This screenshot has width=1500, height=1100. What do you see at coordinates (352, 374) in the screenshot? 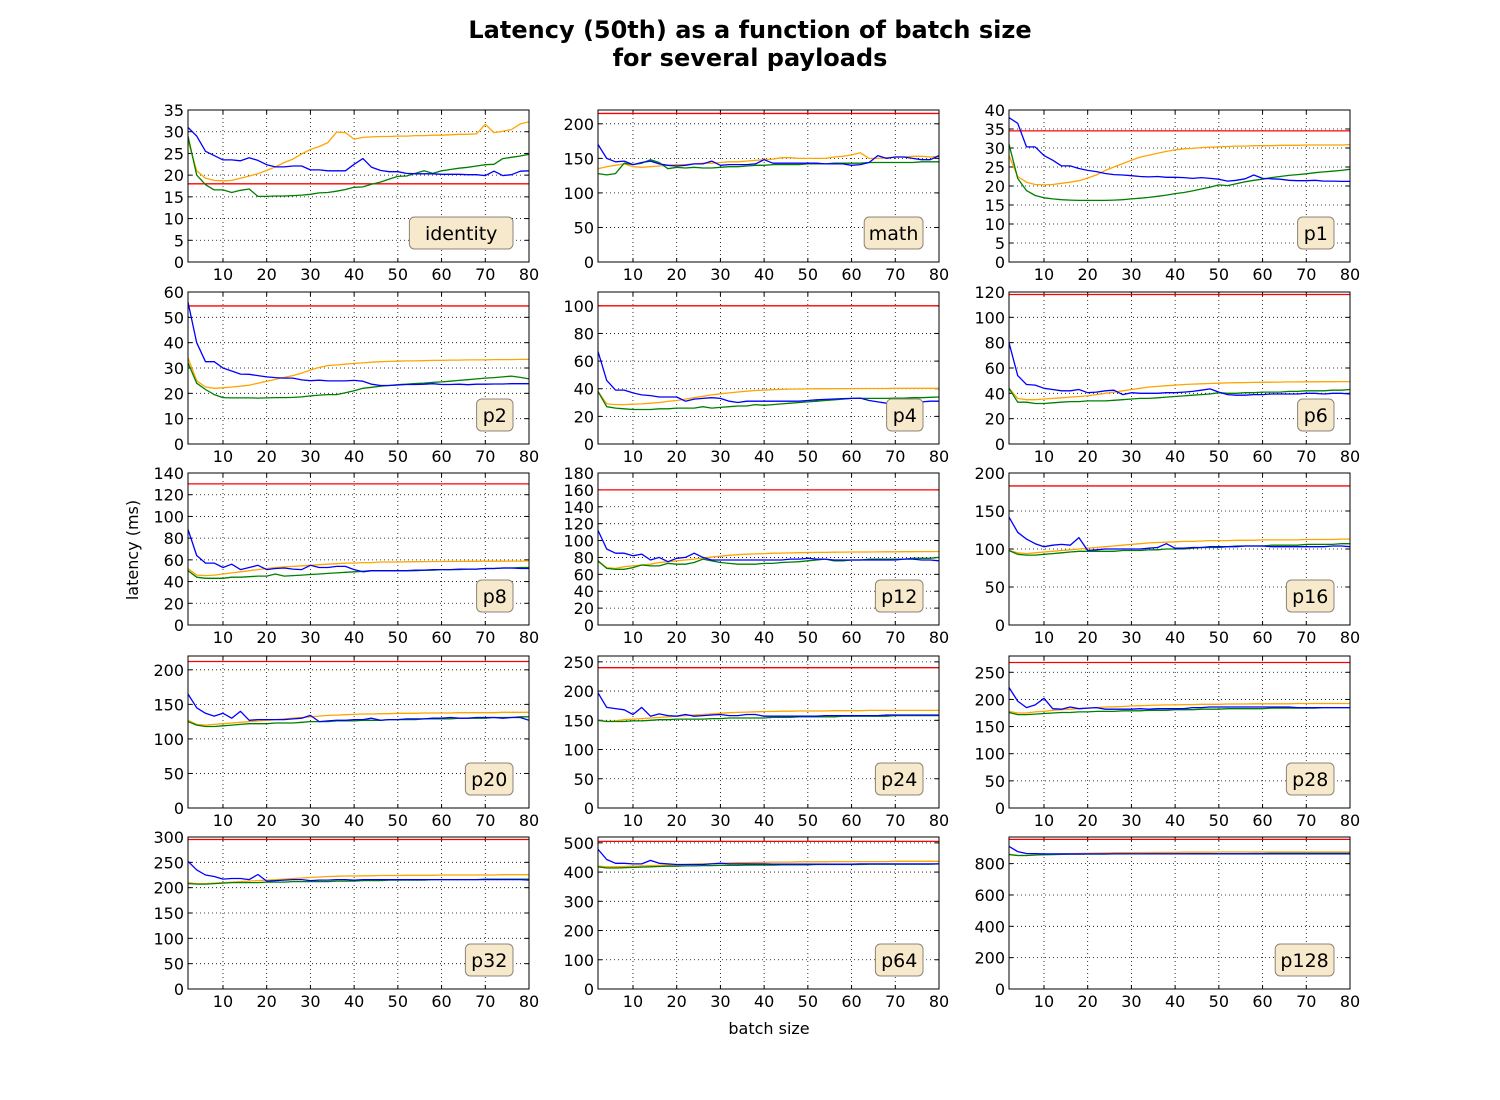
I see `subplot-p2: 10 20 30 40 50 60 70 80 0 10 20 30 40 50 60 p2` at bounding box center [352, 374].